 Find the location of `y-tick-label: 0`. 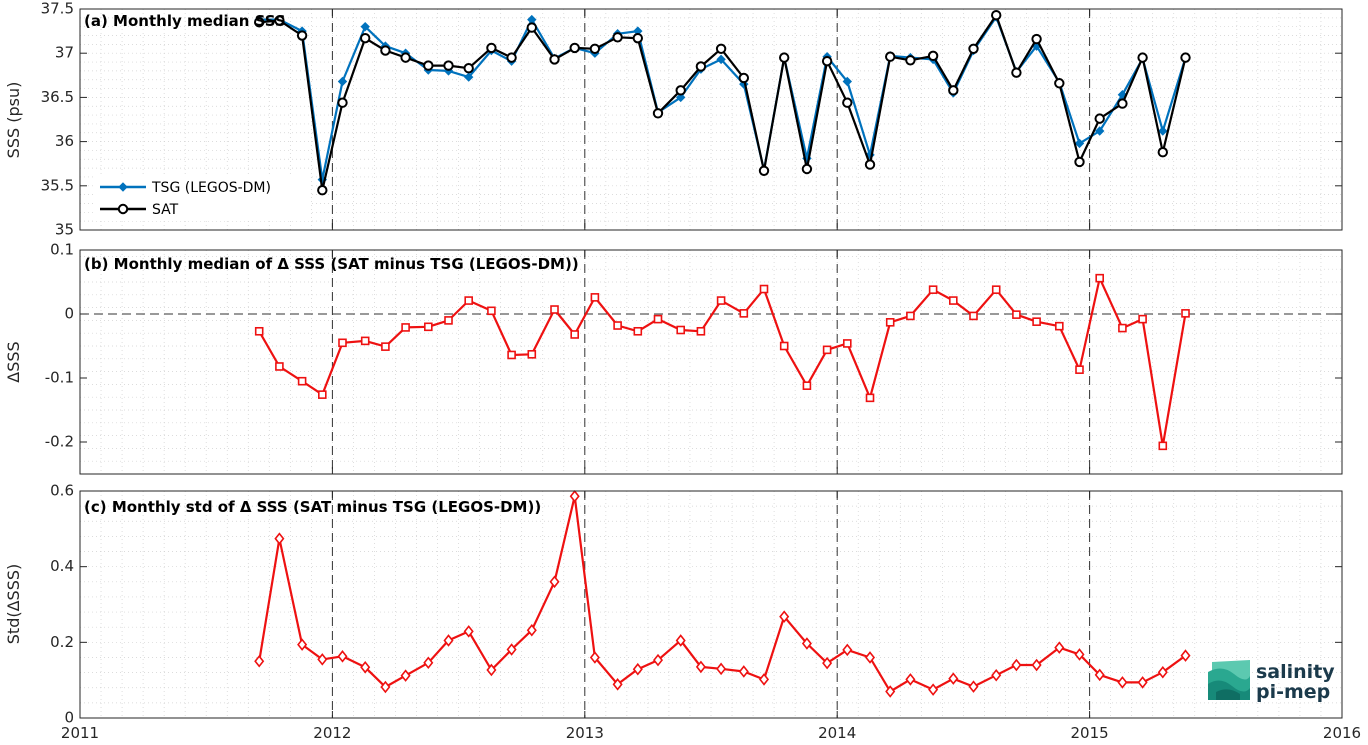

y-tick-label: 0 is located at coordinates (69, 718).